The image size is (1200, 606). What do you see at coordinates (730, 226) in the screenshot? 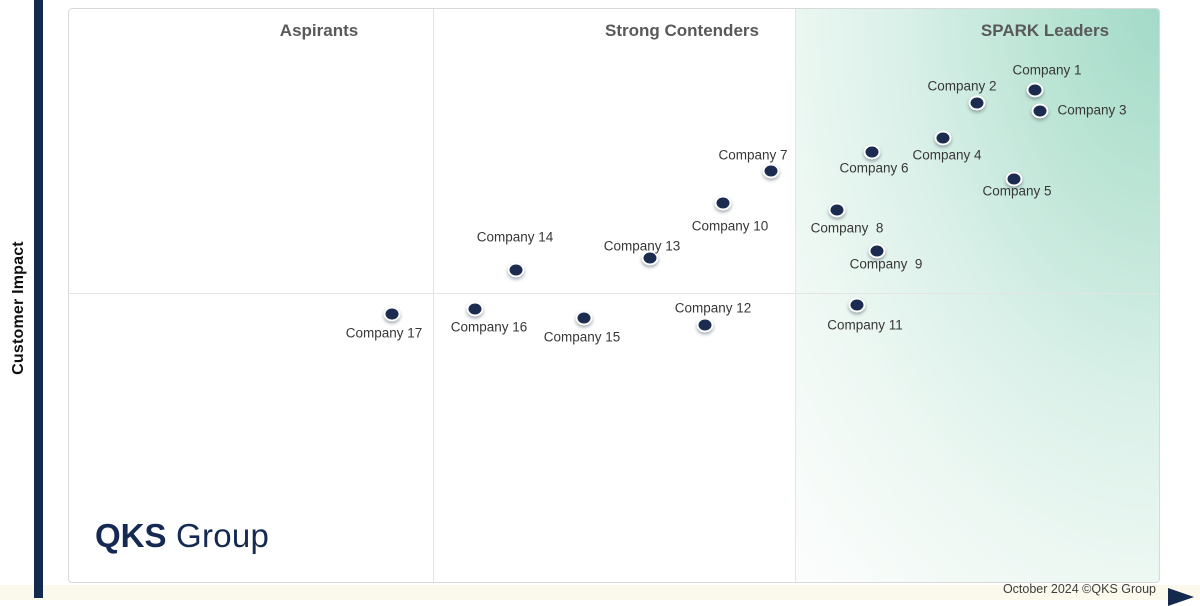
I see `company-label: Company 10` at bounding box center [730, 226].